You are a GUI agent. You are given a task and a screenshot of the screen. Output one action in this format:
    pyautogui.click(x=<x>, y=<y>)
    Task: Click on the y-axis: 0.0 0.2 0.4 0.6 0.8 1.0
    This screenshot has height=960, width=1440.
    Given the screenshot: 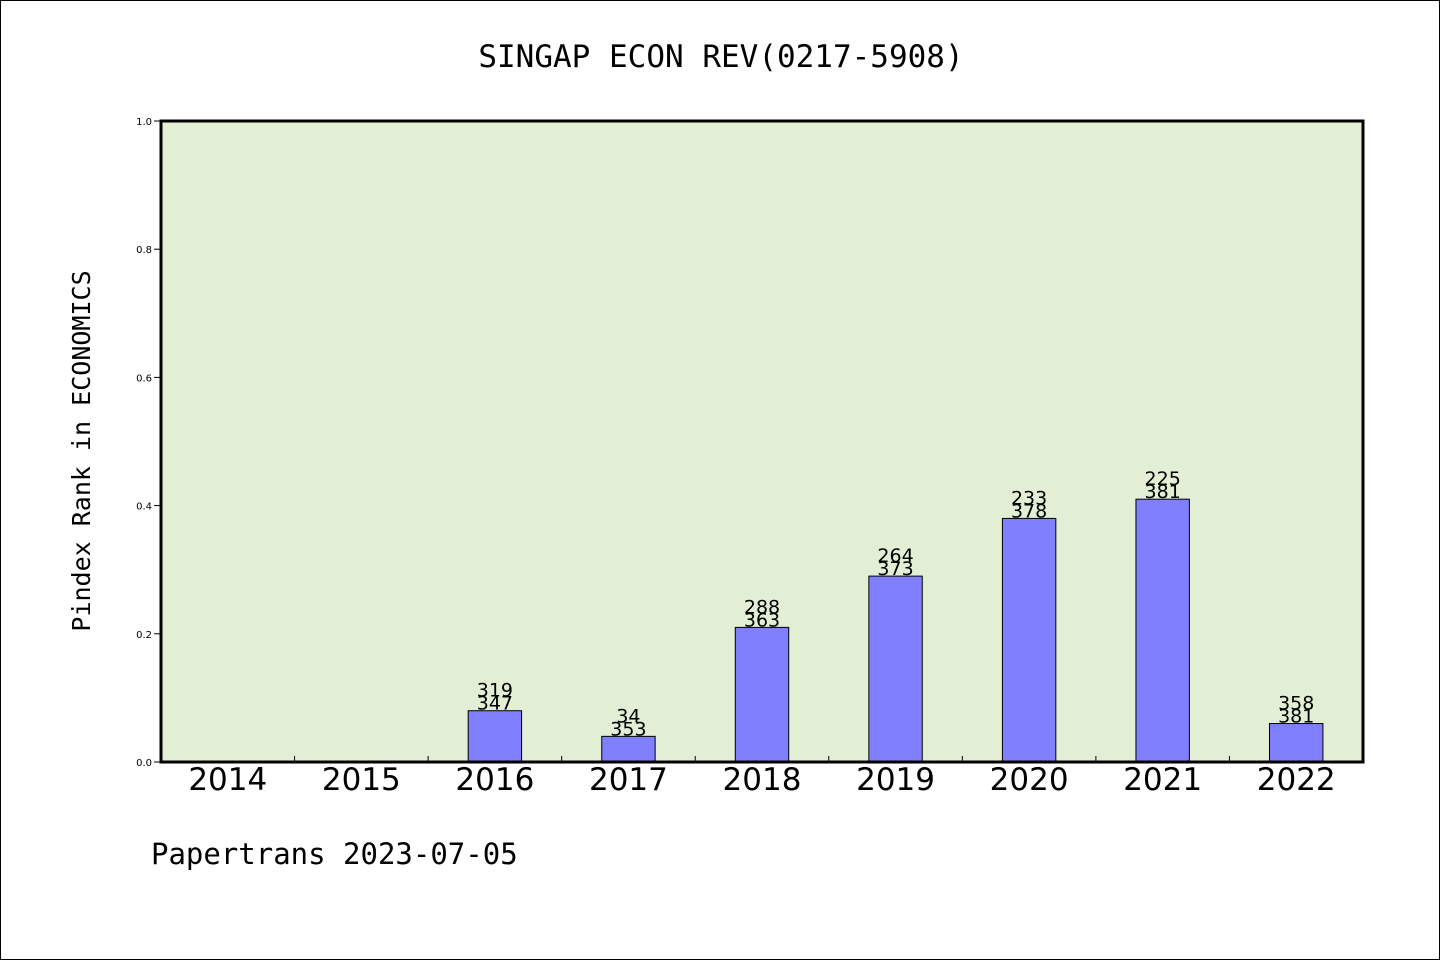 What is the action you would take?
    pyautogui.click(x=148, y=443)
    